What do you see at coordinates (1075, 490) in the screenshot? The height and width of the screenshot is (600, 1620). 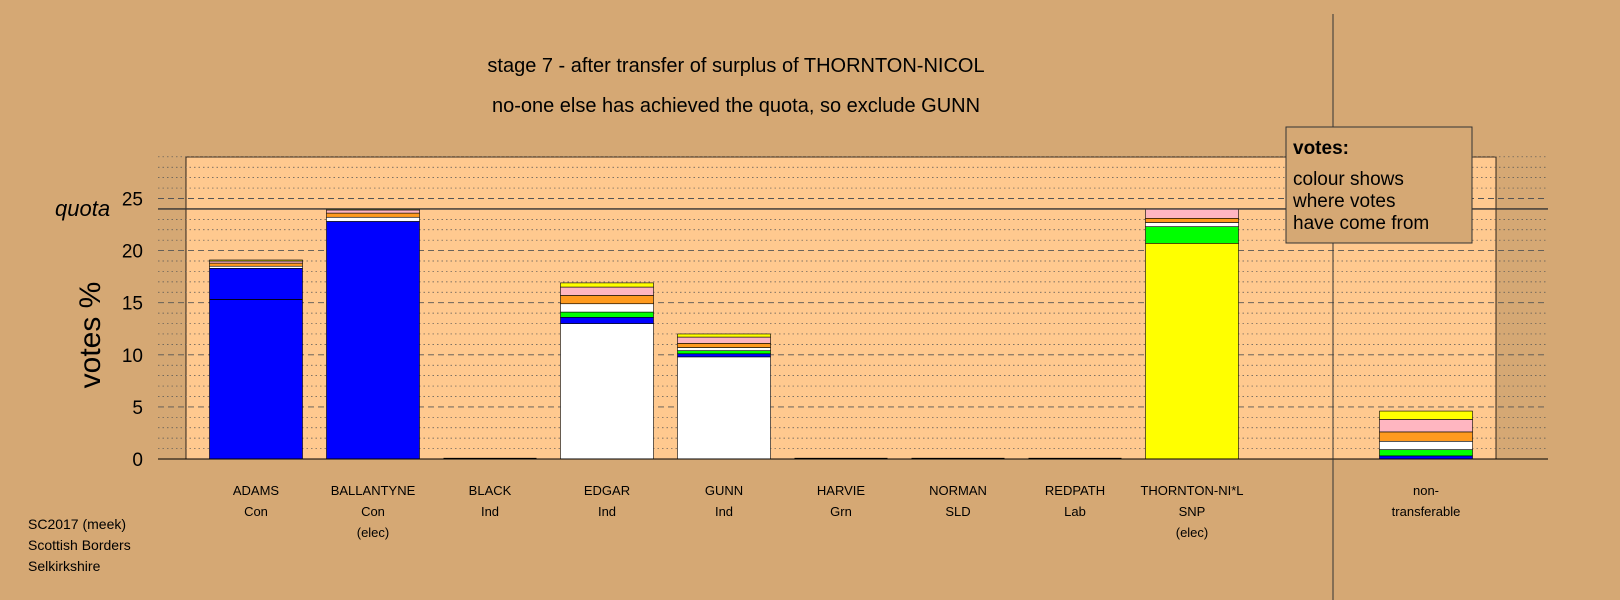 I see `candidate-name: REDPATH` at bounding box center [1075, 490].